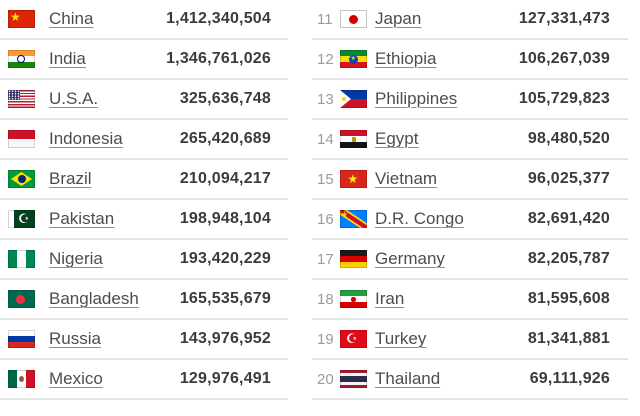  What do you see at coordinates (325, 139) in the screenshot?
I see `rank-number: 14` at bounding box center [325, 139].